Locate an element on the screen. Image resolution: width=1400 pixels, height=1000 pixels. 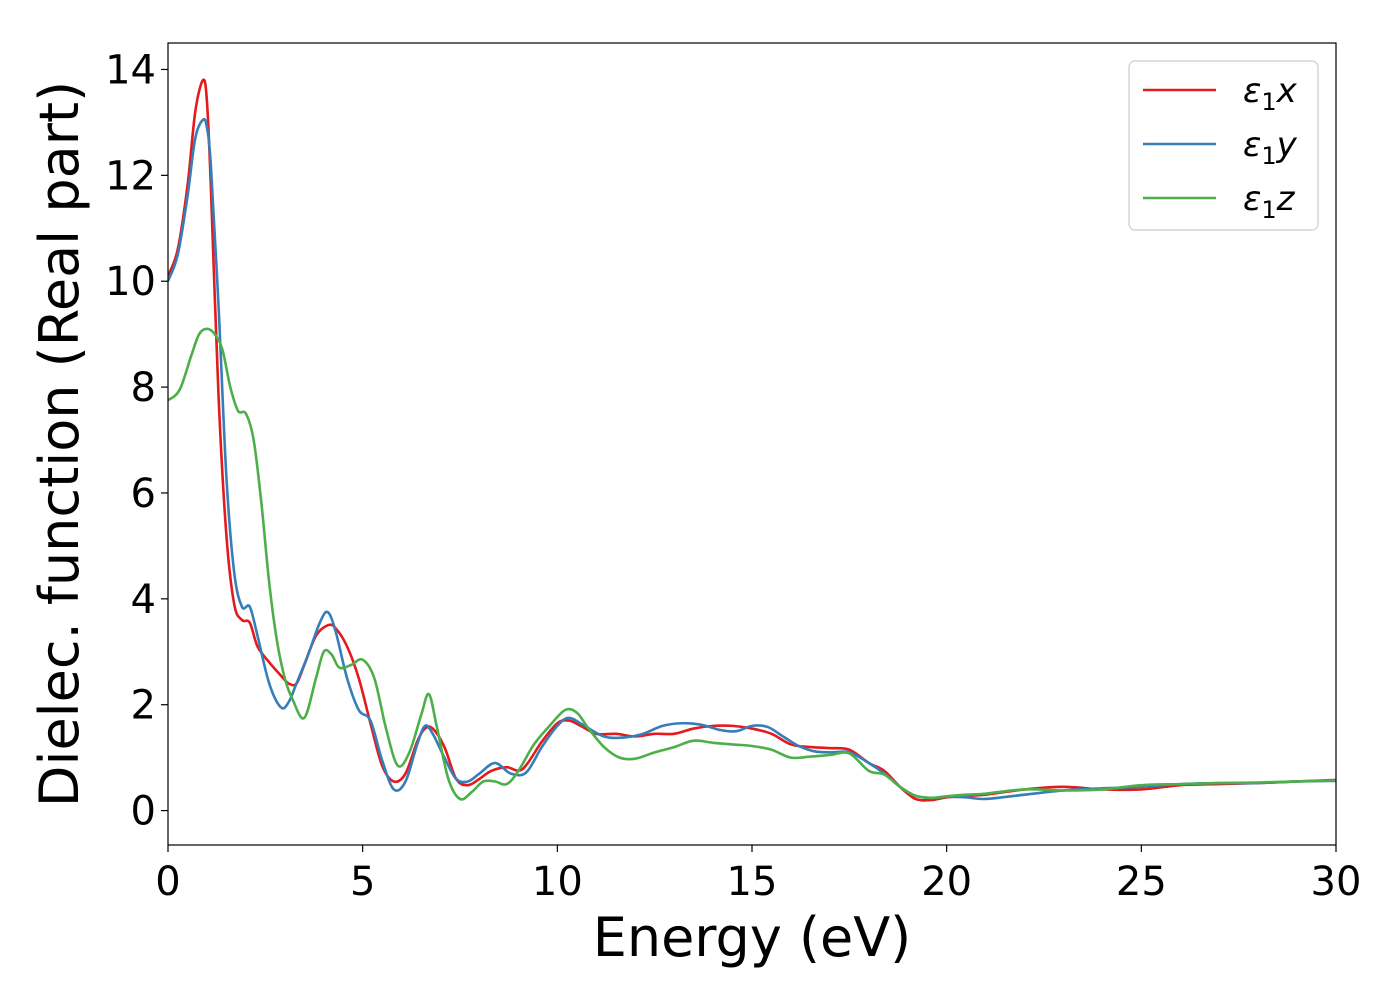
x-tick-label: 20 is located at coordinates (946, 882).